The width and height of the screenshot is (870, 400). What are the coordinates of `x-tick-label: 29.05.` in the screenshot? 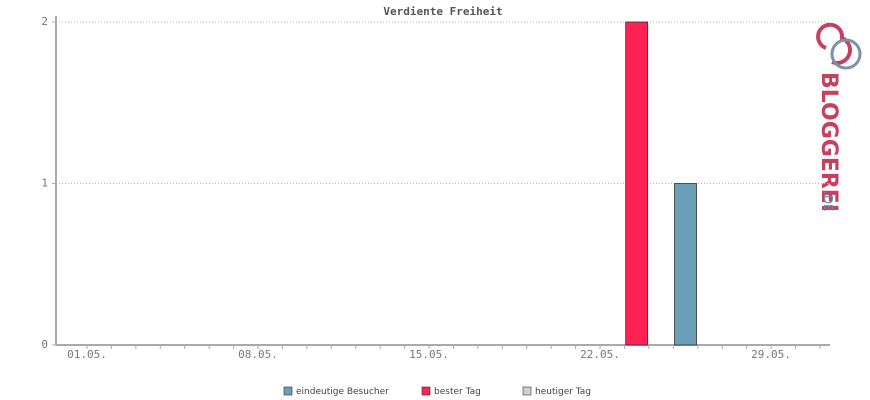 It's located at (771, 354).